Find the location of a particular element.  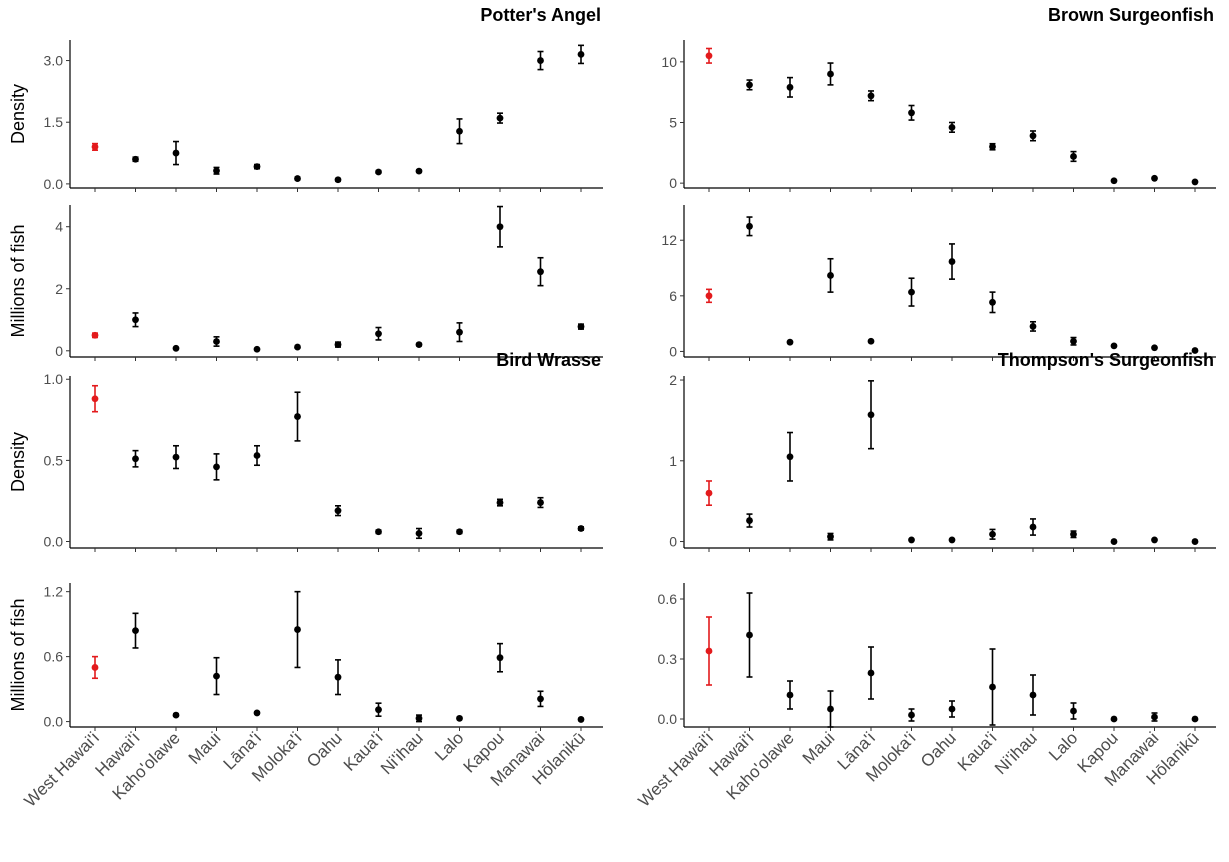

y-tick-label: 1.5 is located at coordinates (54, 122).